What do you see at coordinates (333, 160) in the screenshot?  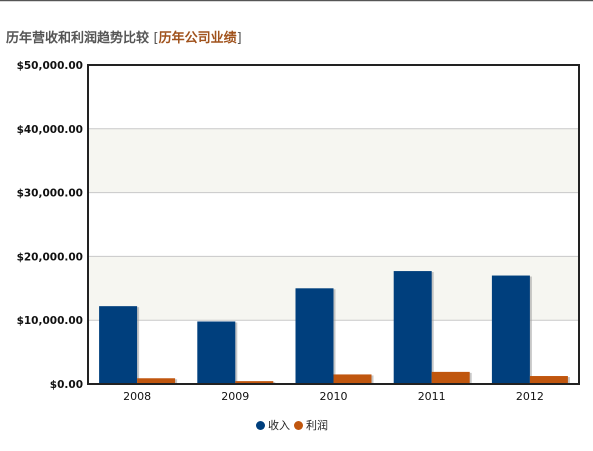 I see `plot-band` at bounding box center [333, 160].